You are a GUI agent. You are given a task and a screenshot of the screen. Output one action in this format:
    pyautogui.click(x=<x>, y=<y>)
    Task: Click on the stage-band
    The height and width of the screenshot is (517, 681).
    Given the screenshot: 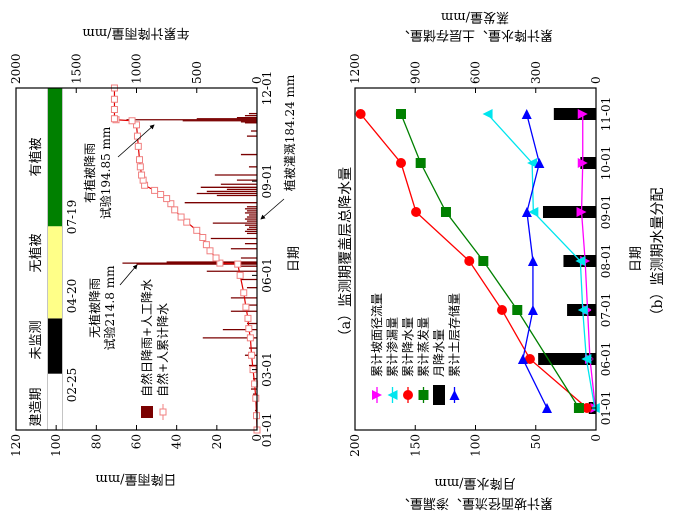 What is the action you would take?
    pyautogui.click(x=55, y=258)
    